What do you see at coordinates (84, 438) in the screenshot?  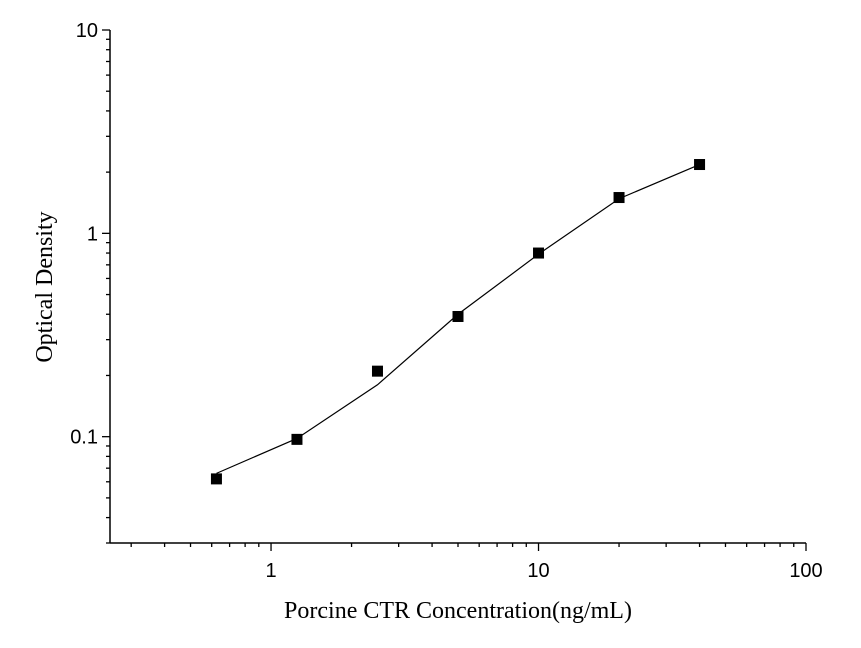 I see `y-tick-label: 0.1` at bounding box center [84, 438].